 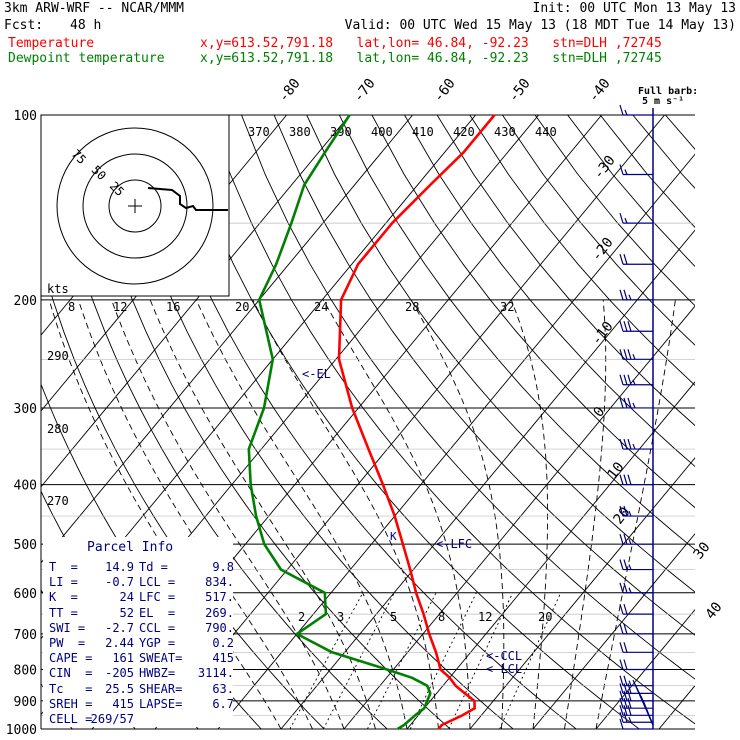 What do you see at coordinates (119, 688) in the screenshot?
I see `parcel-value: 25.5` at bounding box center [119, 688].